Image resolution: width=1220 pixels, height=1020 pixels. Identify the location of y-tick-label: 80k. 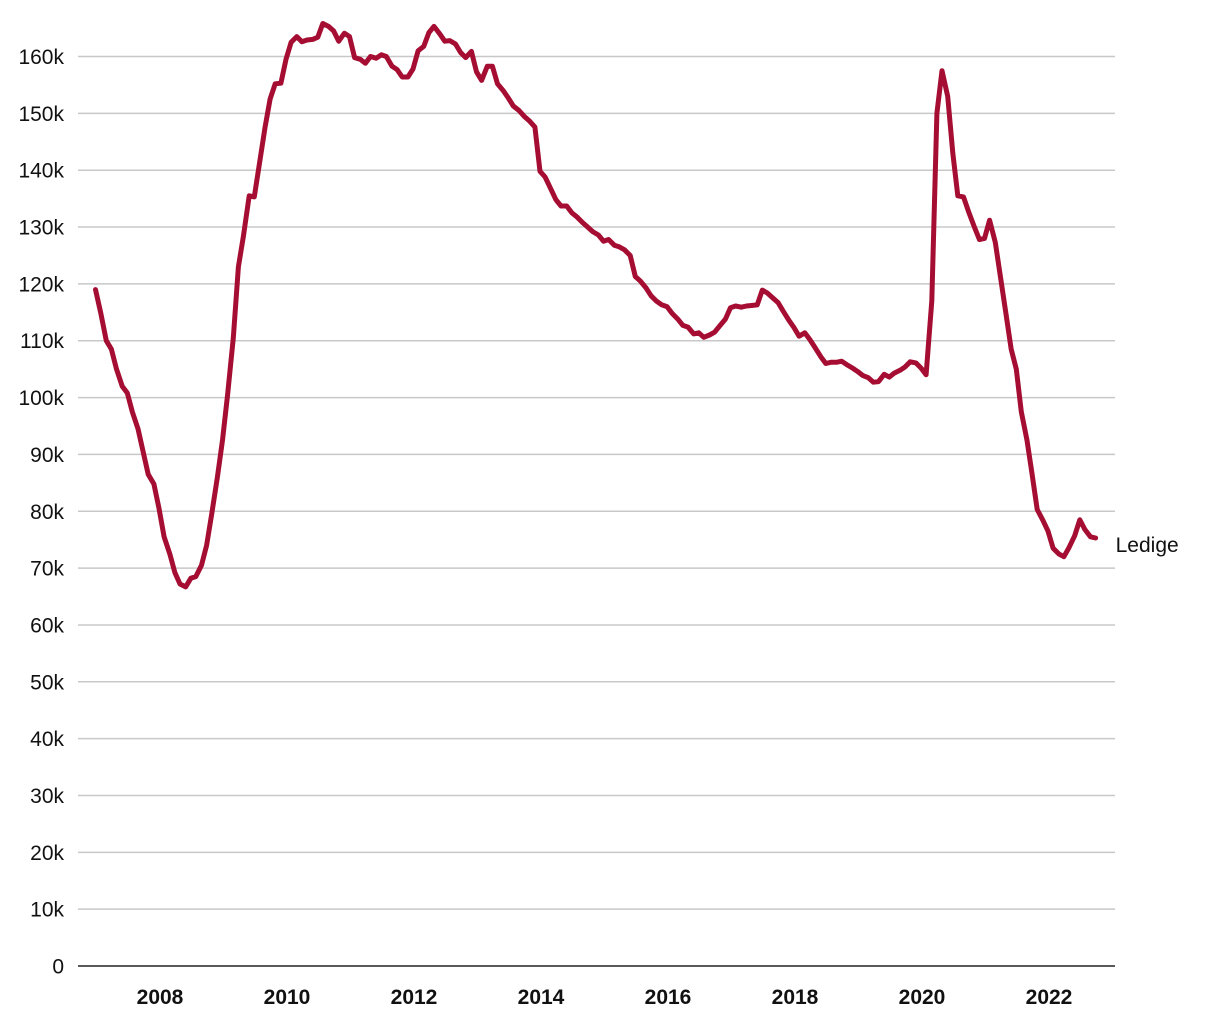
(47, 512).